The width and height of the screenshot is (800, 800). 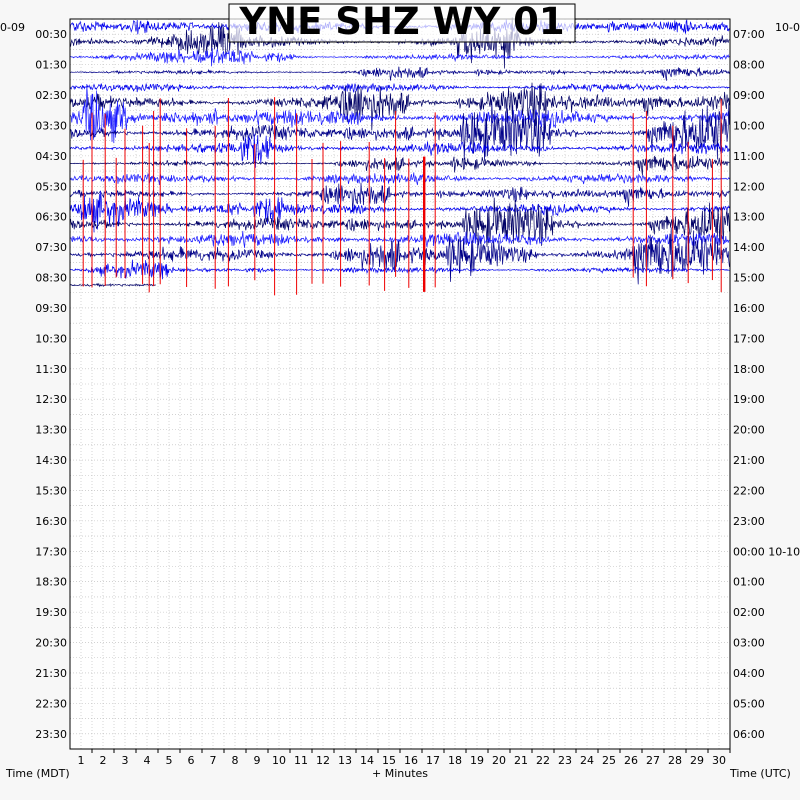 I want to click on left-axis-title: Time (MDT), so click(x=37, y=773).